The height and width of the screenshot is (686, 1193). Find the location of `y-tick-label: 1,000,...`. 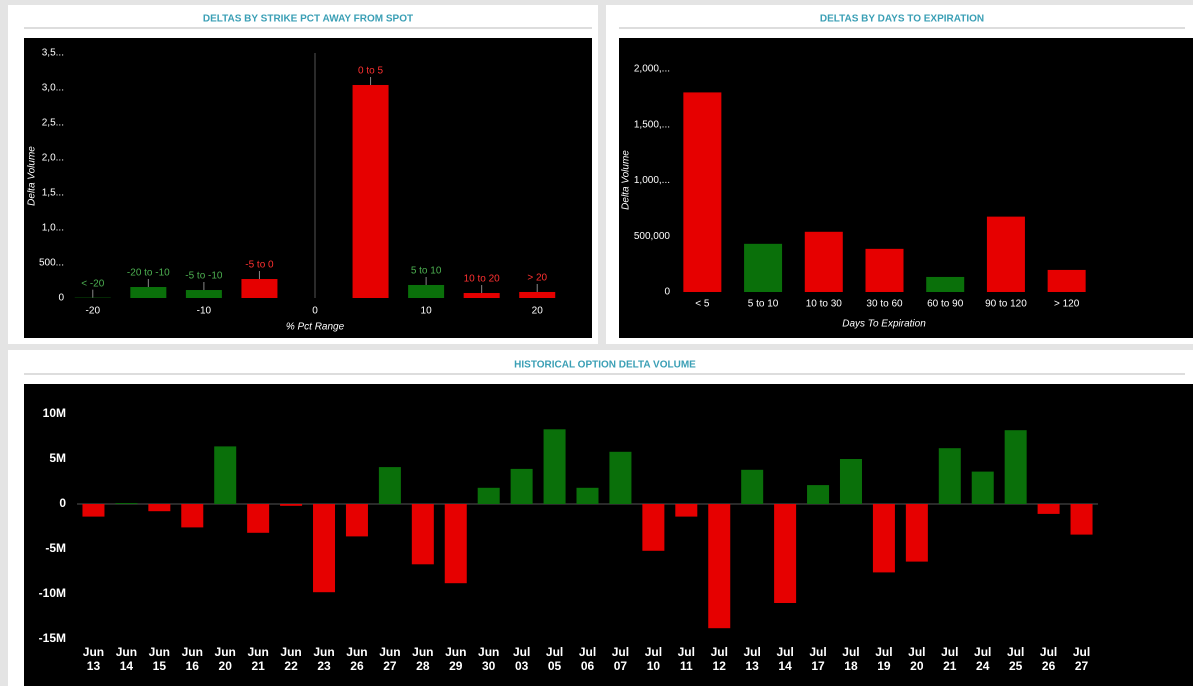

y-tick-label: 1,000,... is located at coordinates (652, 180).